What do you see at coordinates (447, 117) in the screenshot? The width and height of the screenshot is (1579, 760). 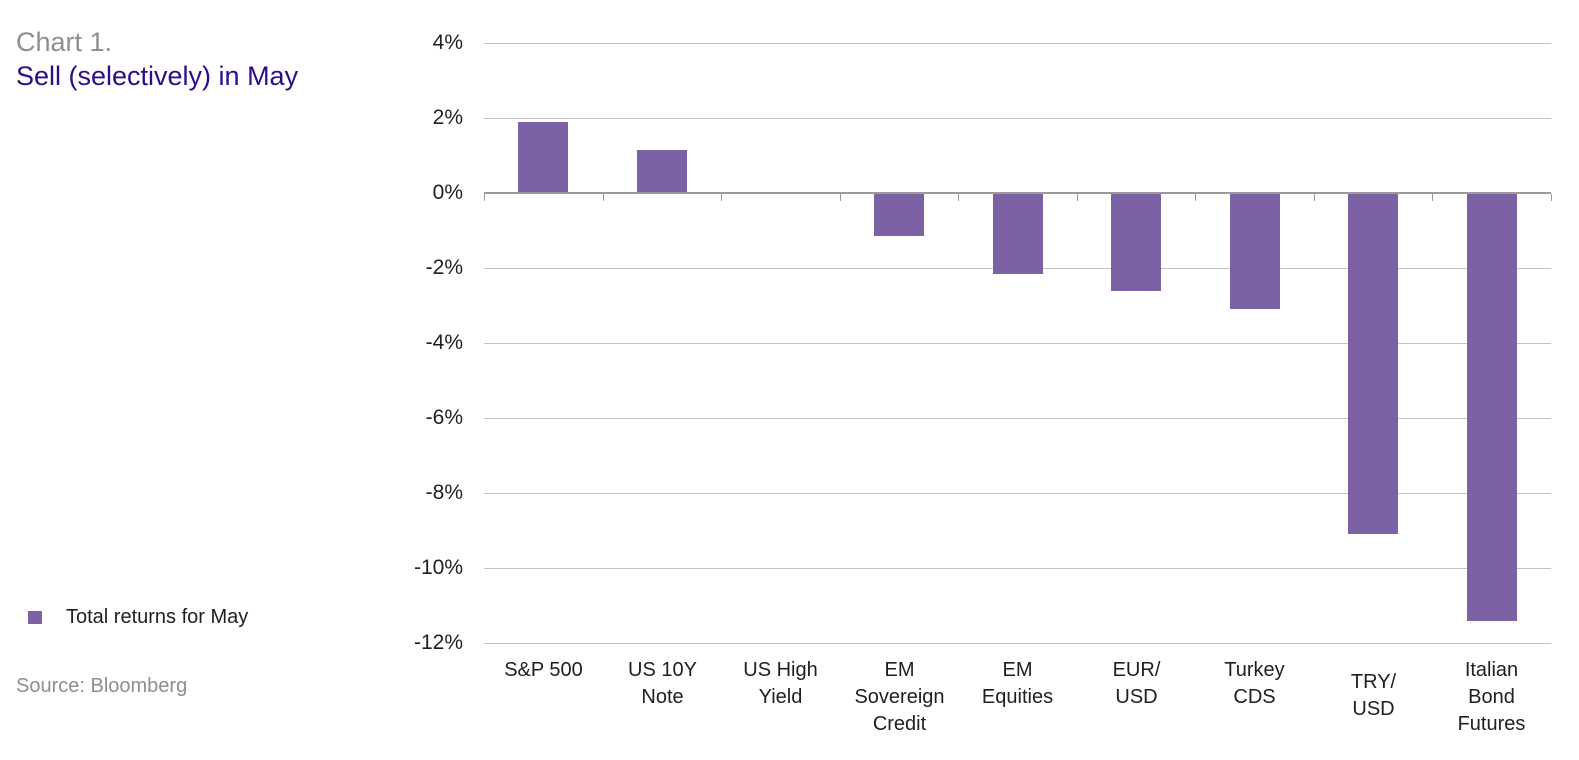 I see `y-axis-tick-label: 2%` at bounding box center [447, 117].